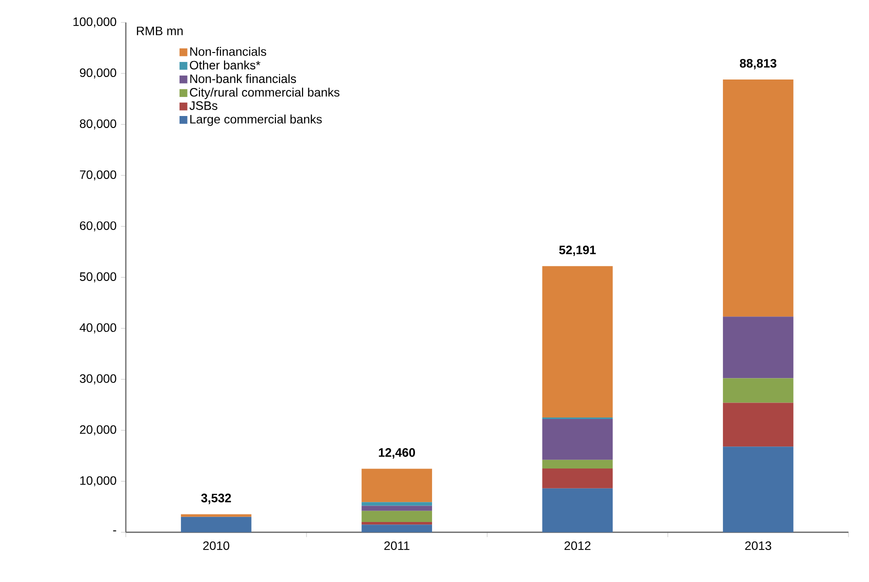  I want to click on x-tick-label: 2012, so click(577, 545).